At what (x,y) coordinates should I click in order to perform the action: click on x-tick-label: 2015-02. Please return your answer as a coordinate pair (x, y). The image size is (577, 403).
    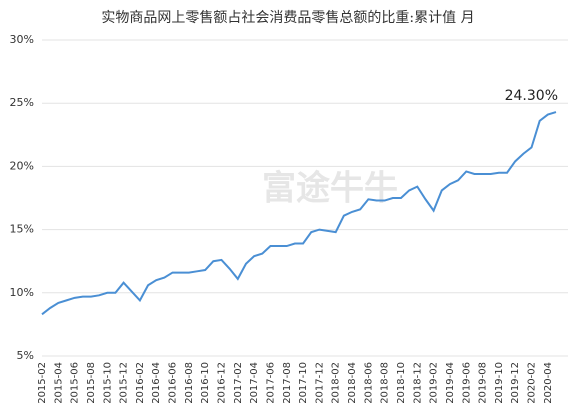
    Looking at the image, I should click on (42, 382).